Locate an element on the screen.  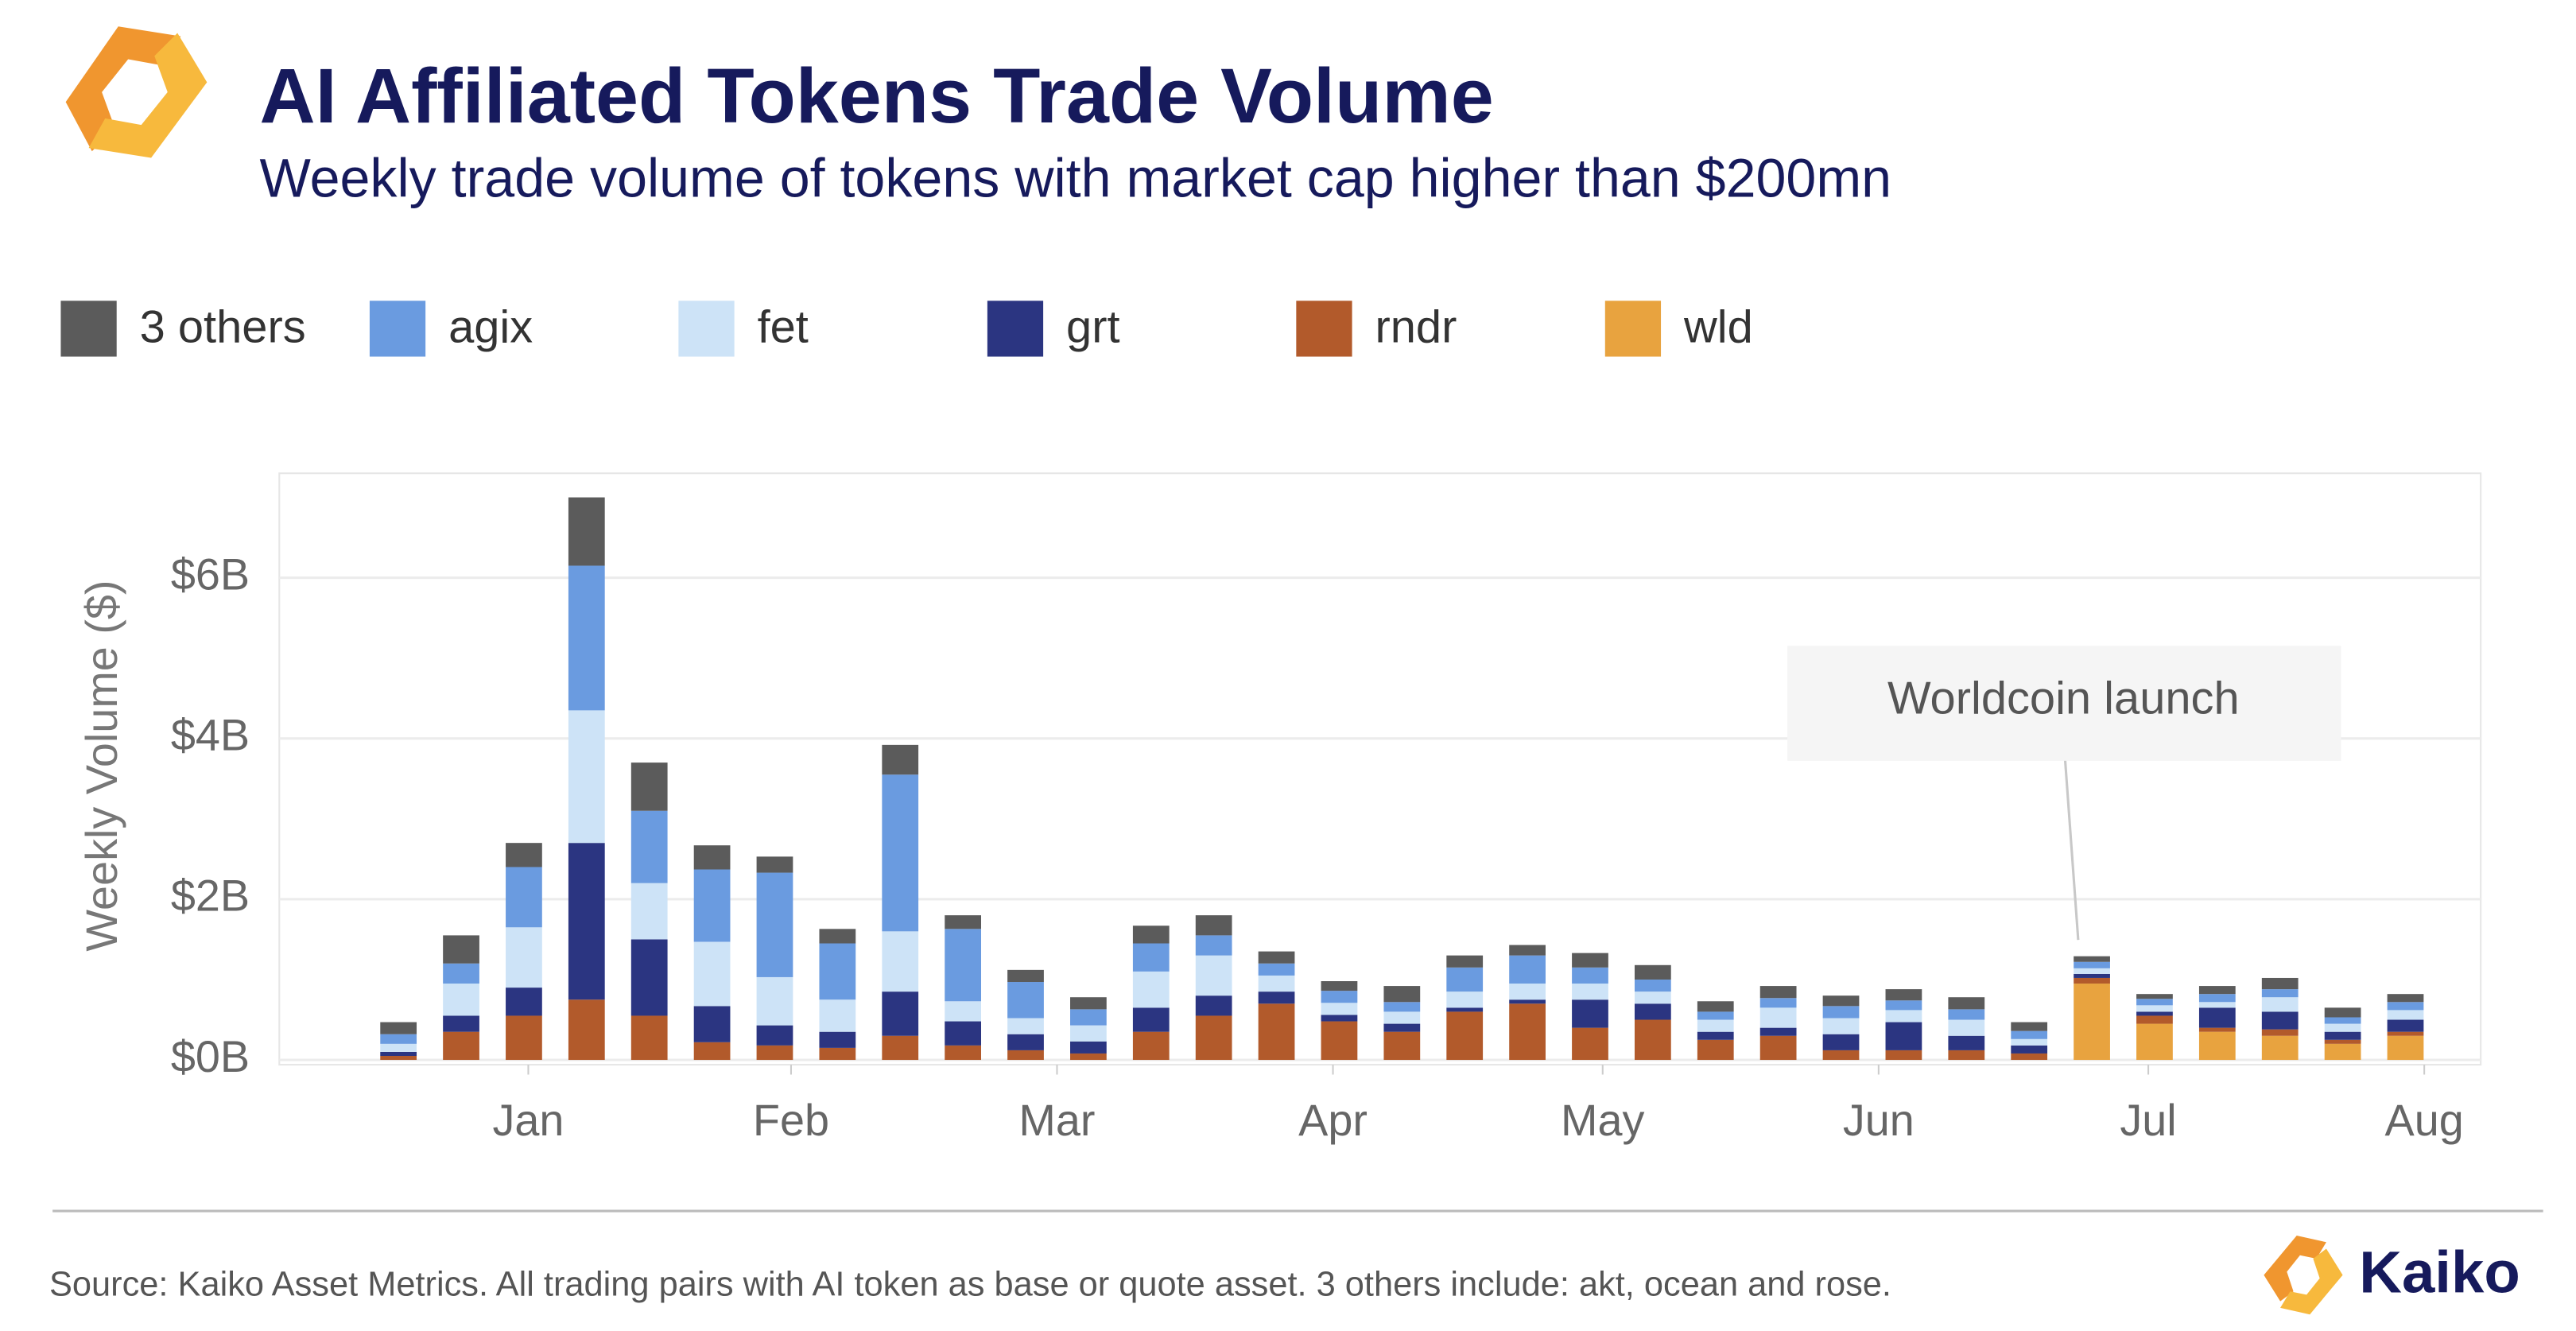
legend-label: 3 others is located at coordinates (223, 327).